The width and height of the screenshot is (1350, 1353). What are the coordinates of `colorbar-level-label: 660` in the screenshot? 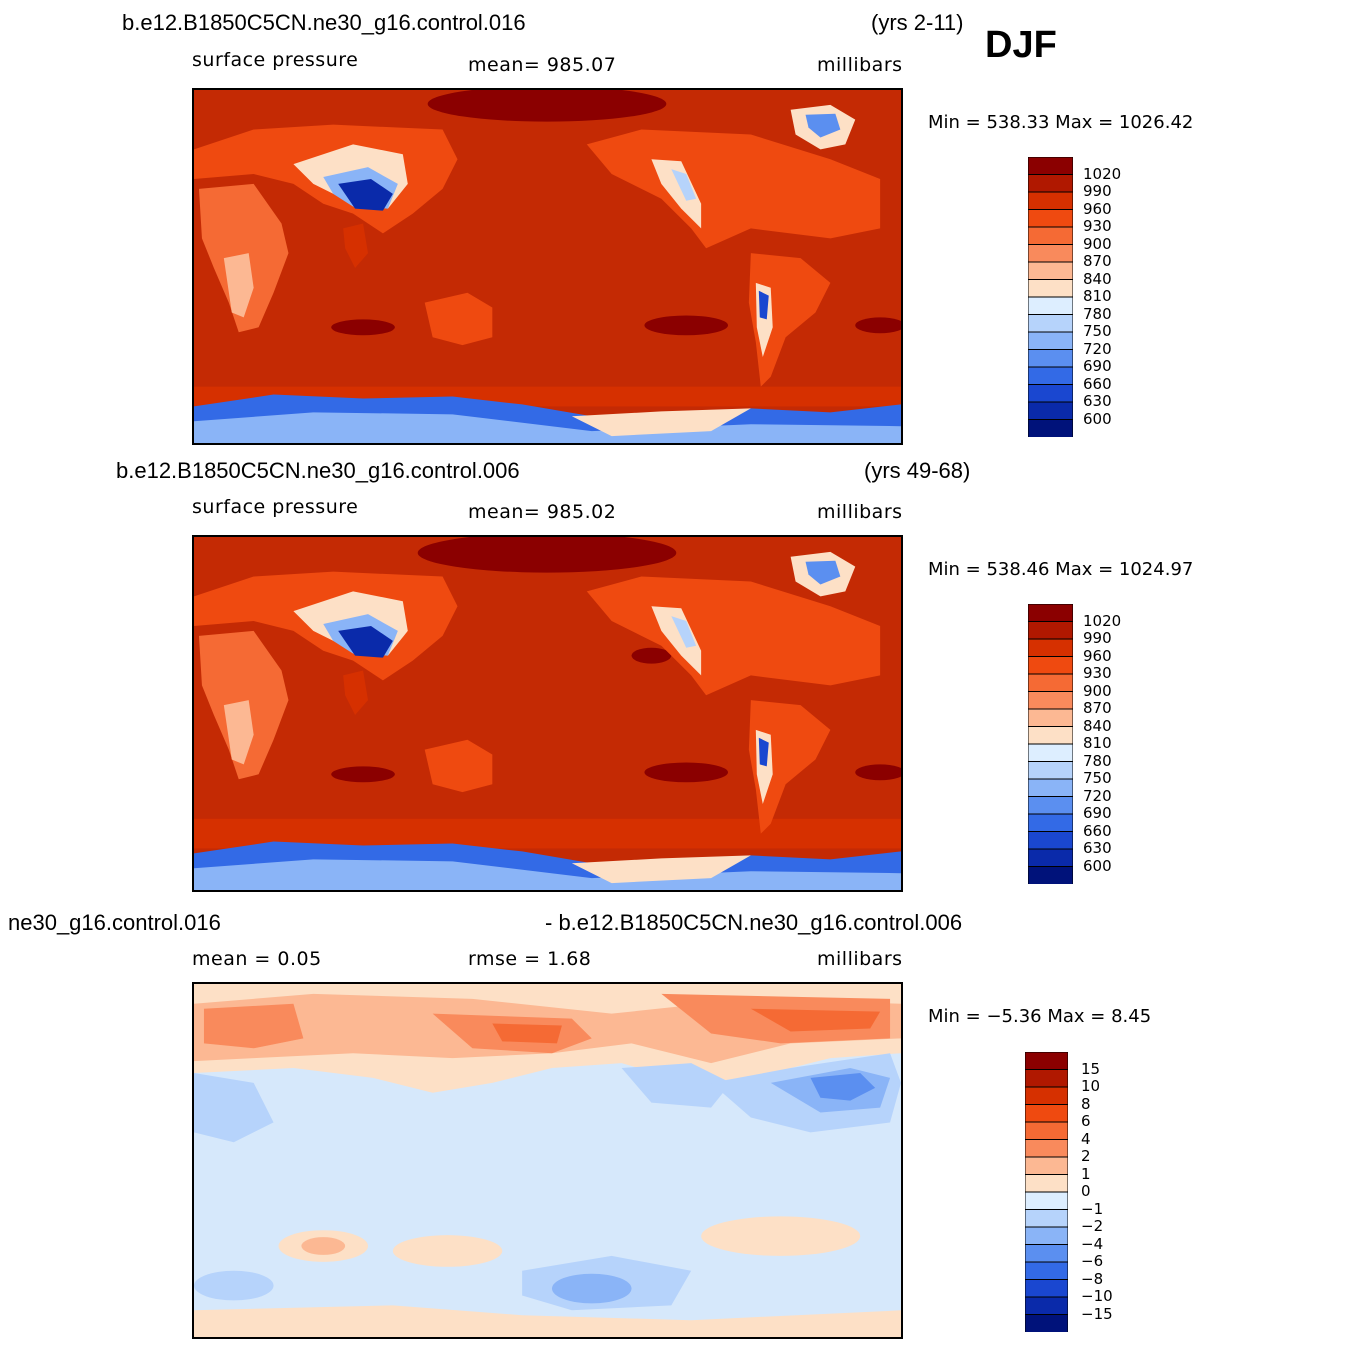 It's located at (1097, 383).